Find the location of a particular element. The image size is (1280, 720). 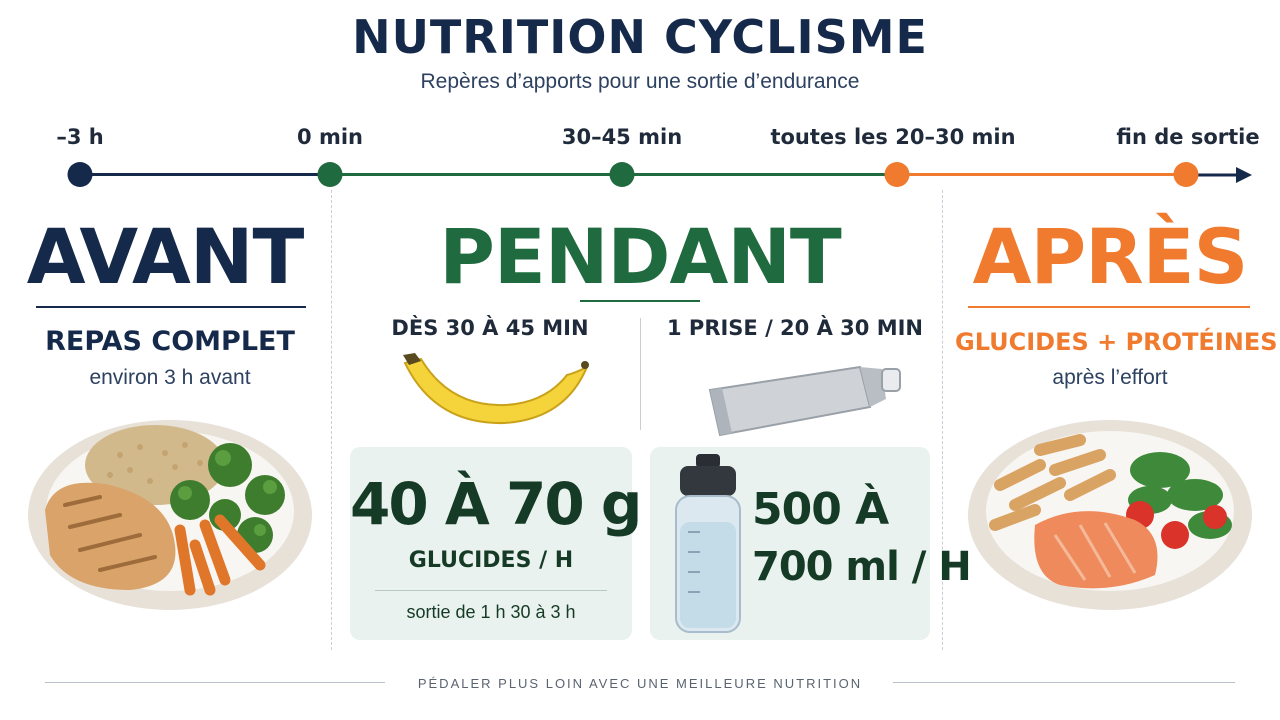

water-value-line1: 500 À is located at coordinates (820, 509).